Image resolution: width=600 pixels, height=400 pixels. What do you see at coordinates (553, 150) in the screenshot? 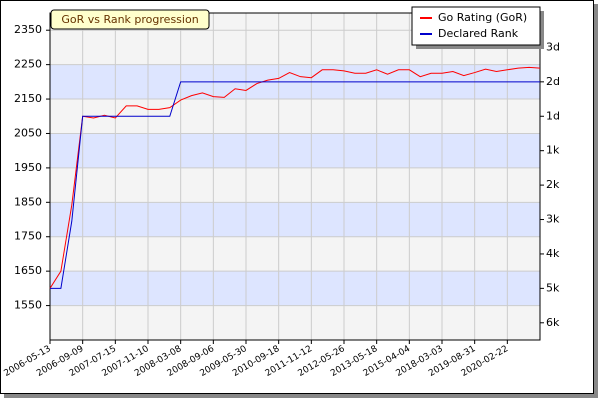
I see `y2-tick-label: 1k` at bounding box center [553, 150].